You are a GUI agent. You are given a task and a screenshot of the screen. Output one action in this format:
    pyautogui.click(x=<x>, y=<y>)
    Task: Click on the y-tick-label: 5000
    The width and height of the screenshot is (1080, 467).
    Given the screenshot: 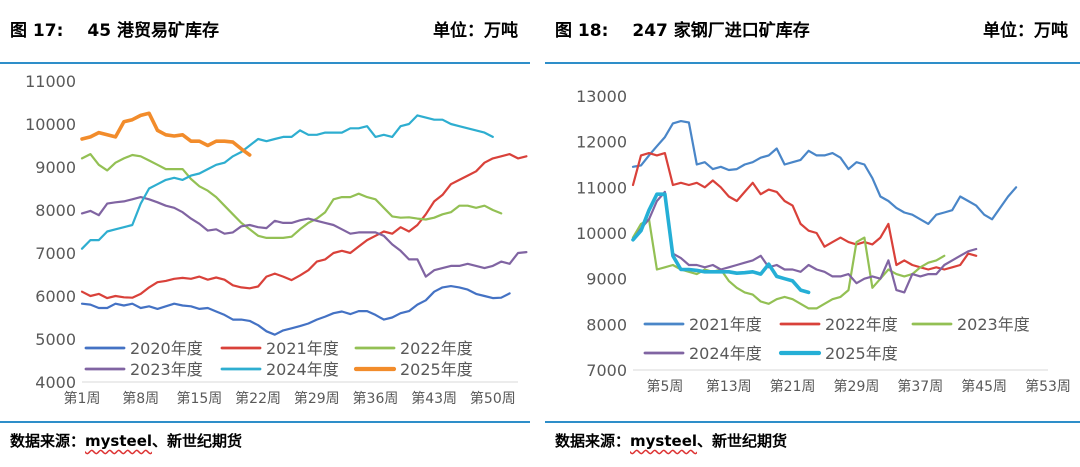 What is the action you would take?
    pyautogui.click(x=55, y=339)
    